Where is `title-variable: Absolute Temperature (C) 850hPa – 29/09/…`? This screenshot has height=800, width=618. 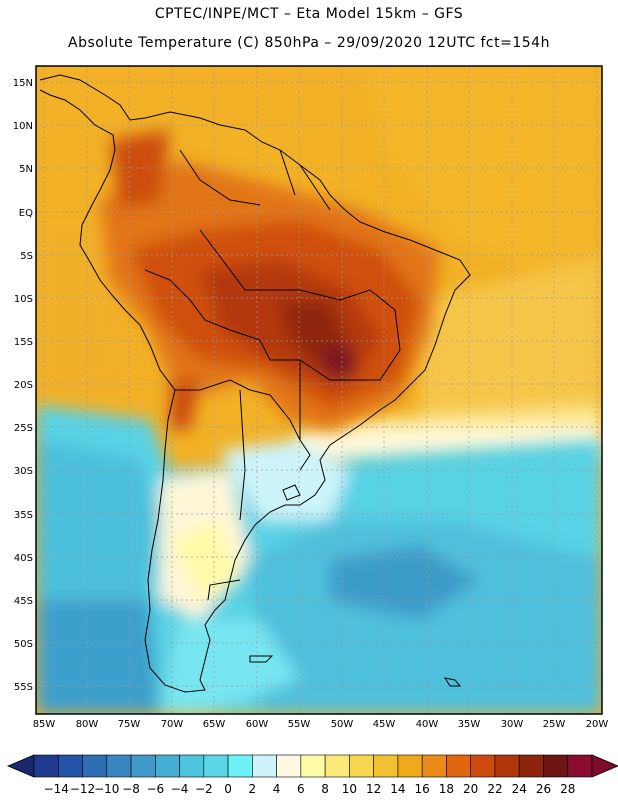 title-variable: Absolute Temperature (C) 850hPa – 29/09/… is located at coordinates (309, 43).